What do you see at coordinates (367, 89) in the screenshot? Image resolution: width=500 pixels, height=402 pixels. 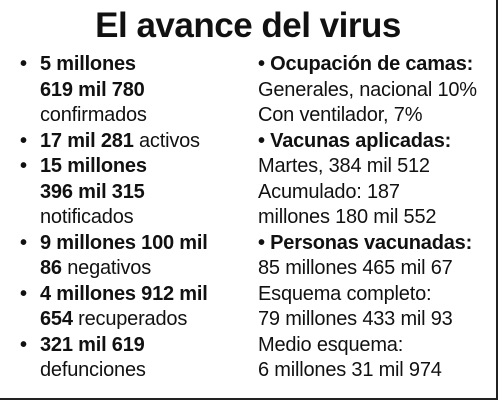 I see `beds-general: Generales, nacional 10%` at bounding box center [367, 89].